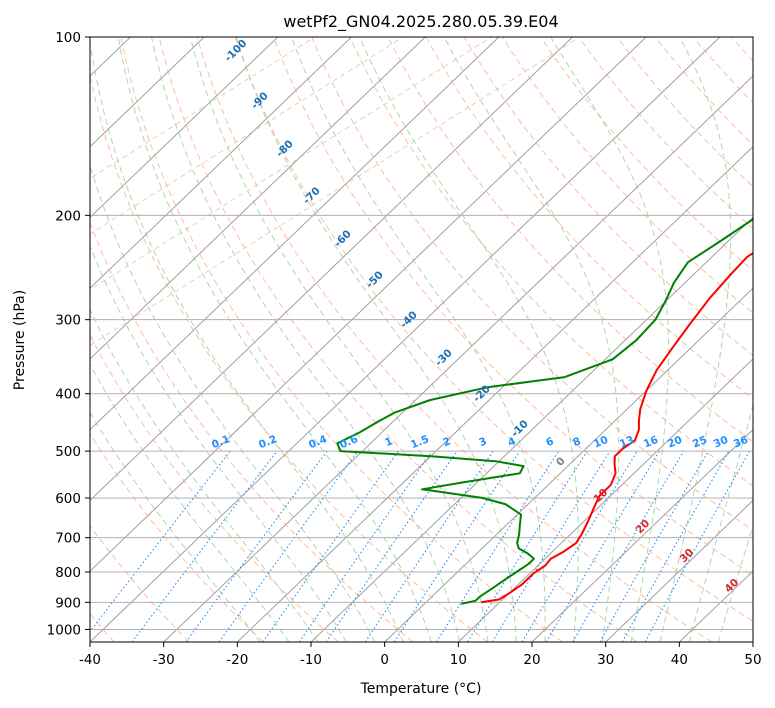 The image size is (775, 708). What do you see at coordinates (627, 442) in the screenshot?
I see `mixing-ratio-label: 13` at bounding box center [627, 442].